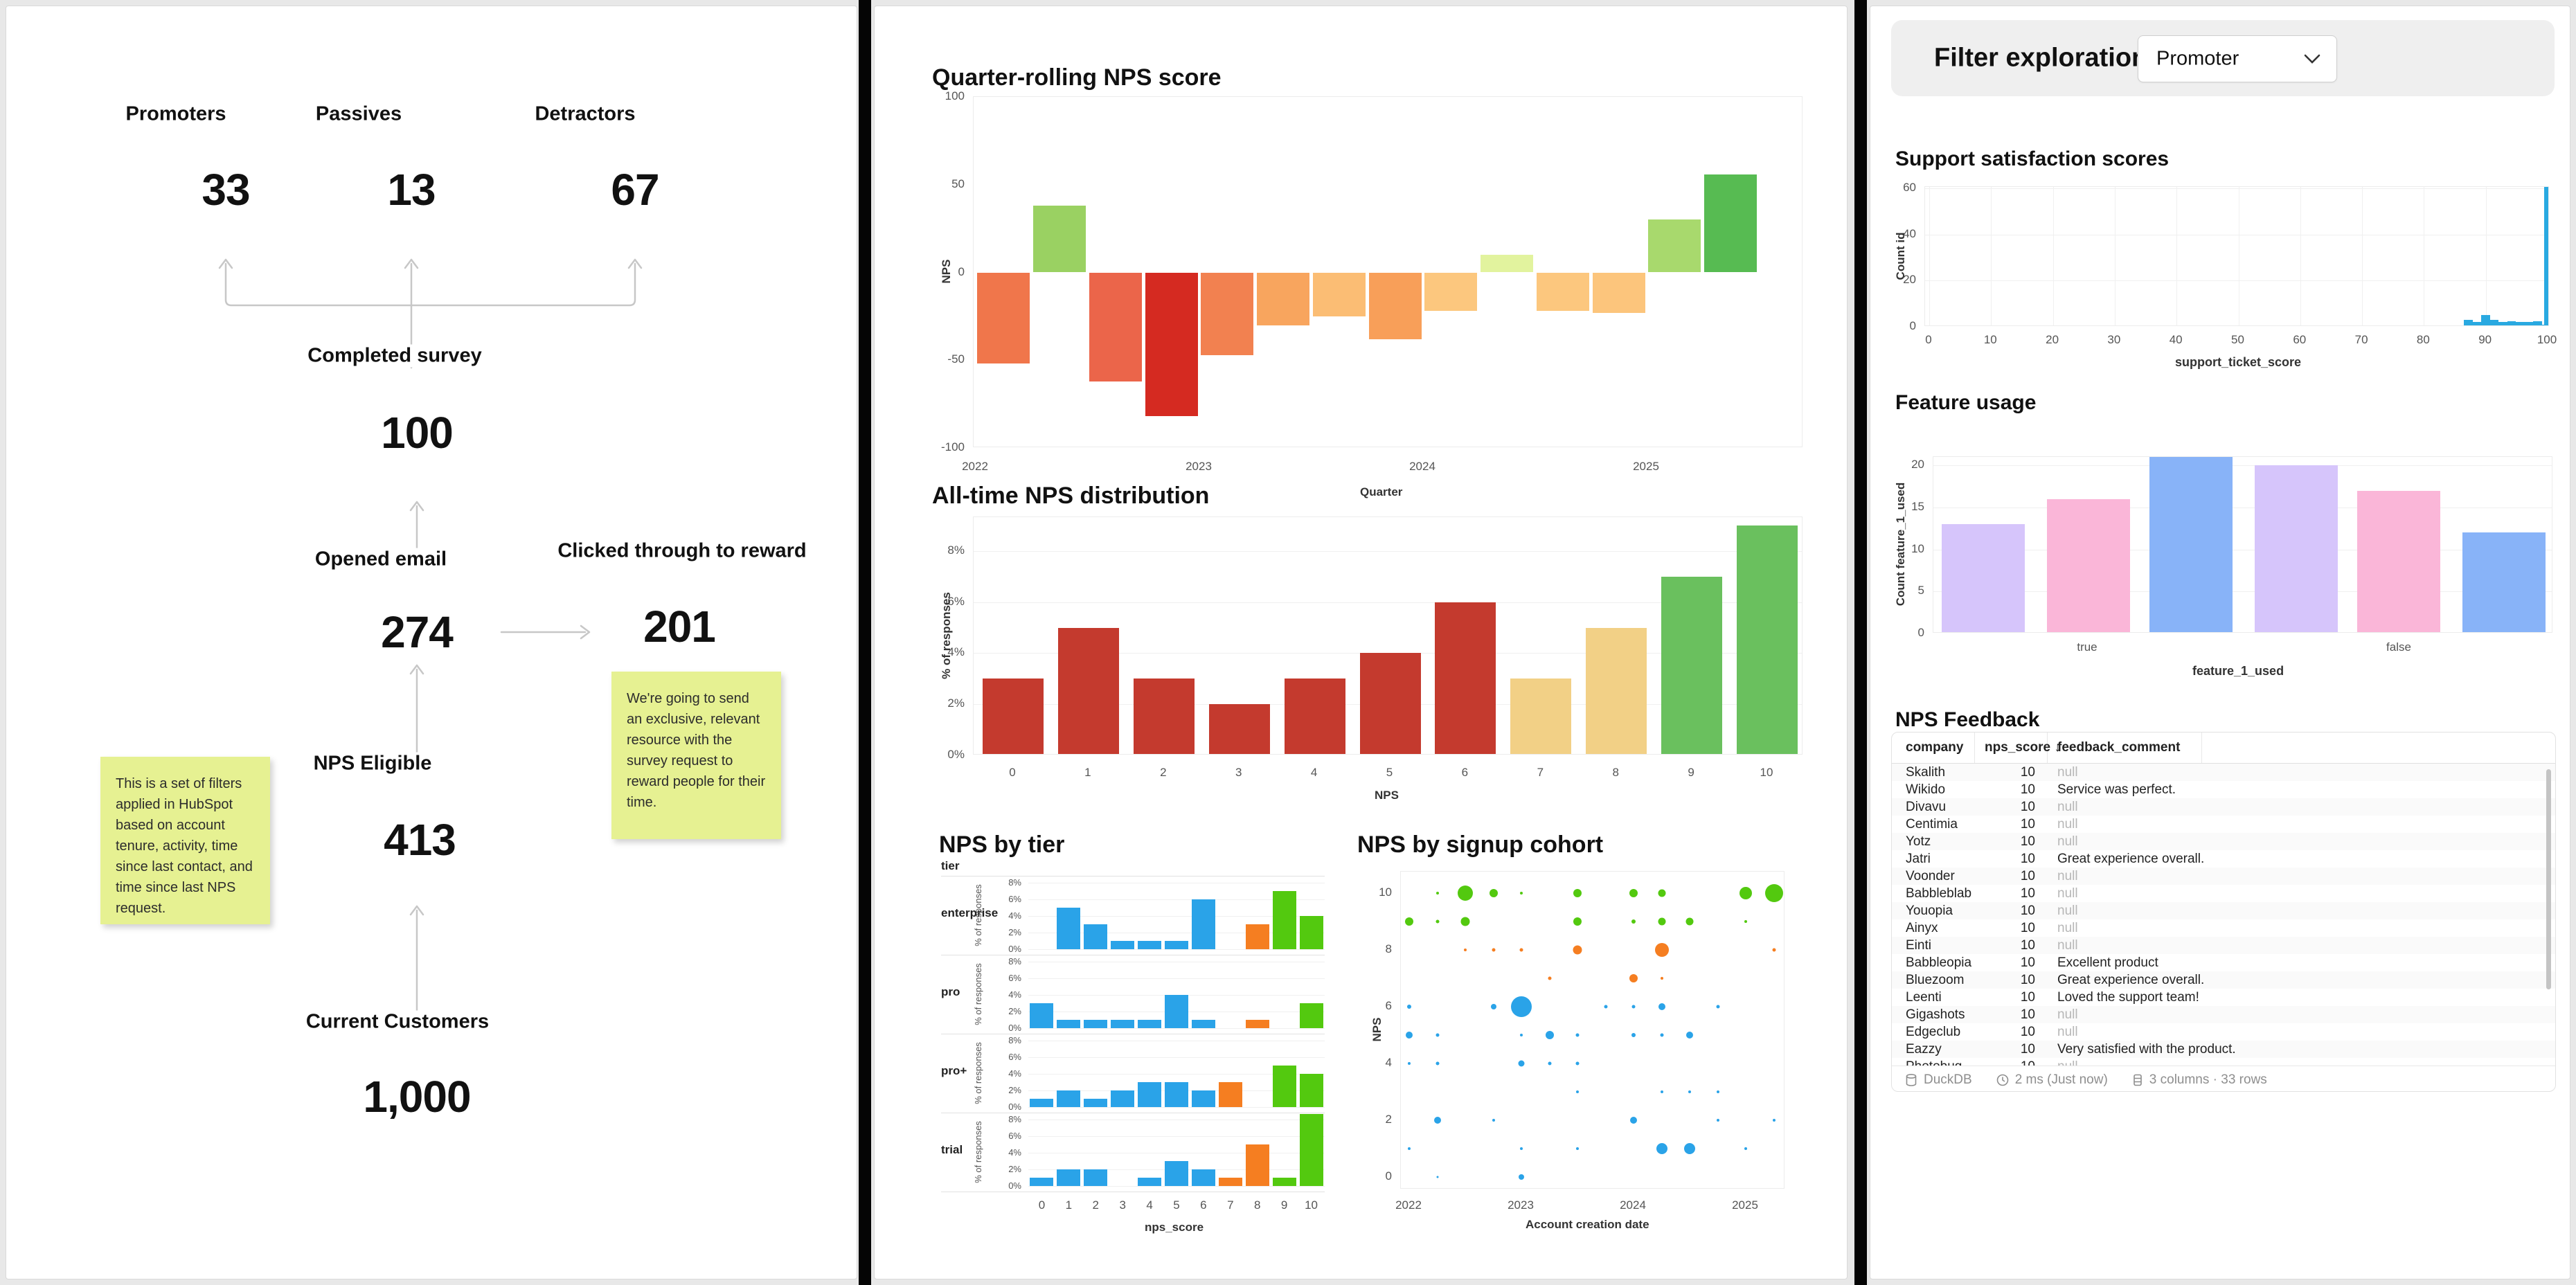 The height and width of the screenshot is (1285, 2576). I want to click on table-row: Babbleopia 10 Excellent product, so click(2223, 962).